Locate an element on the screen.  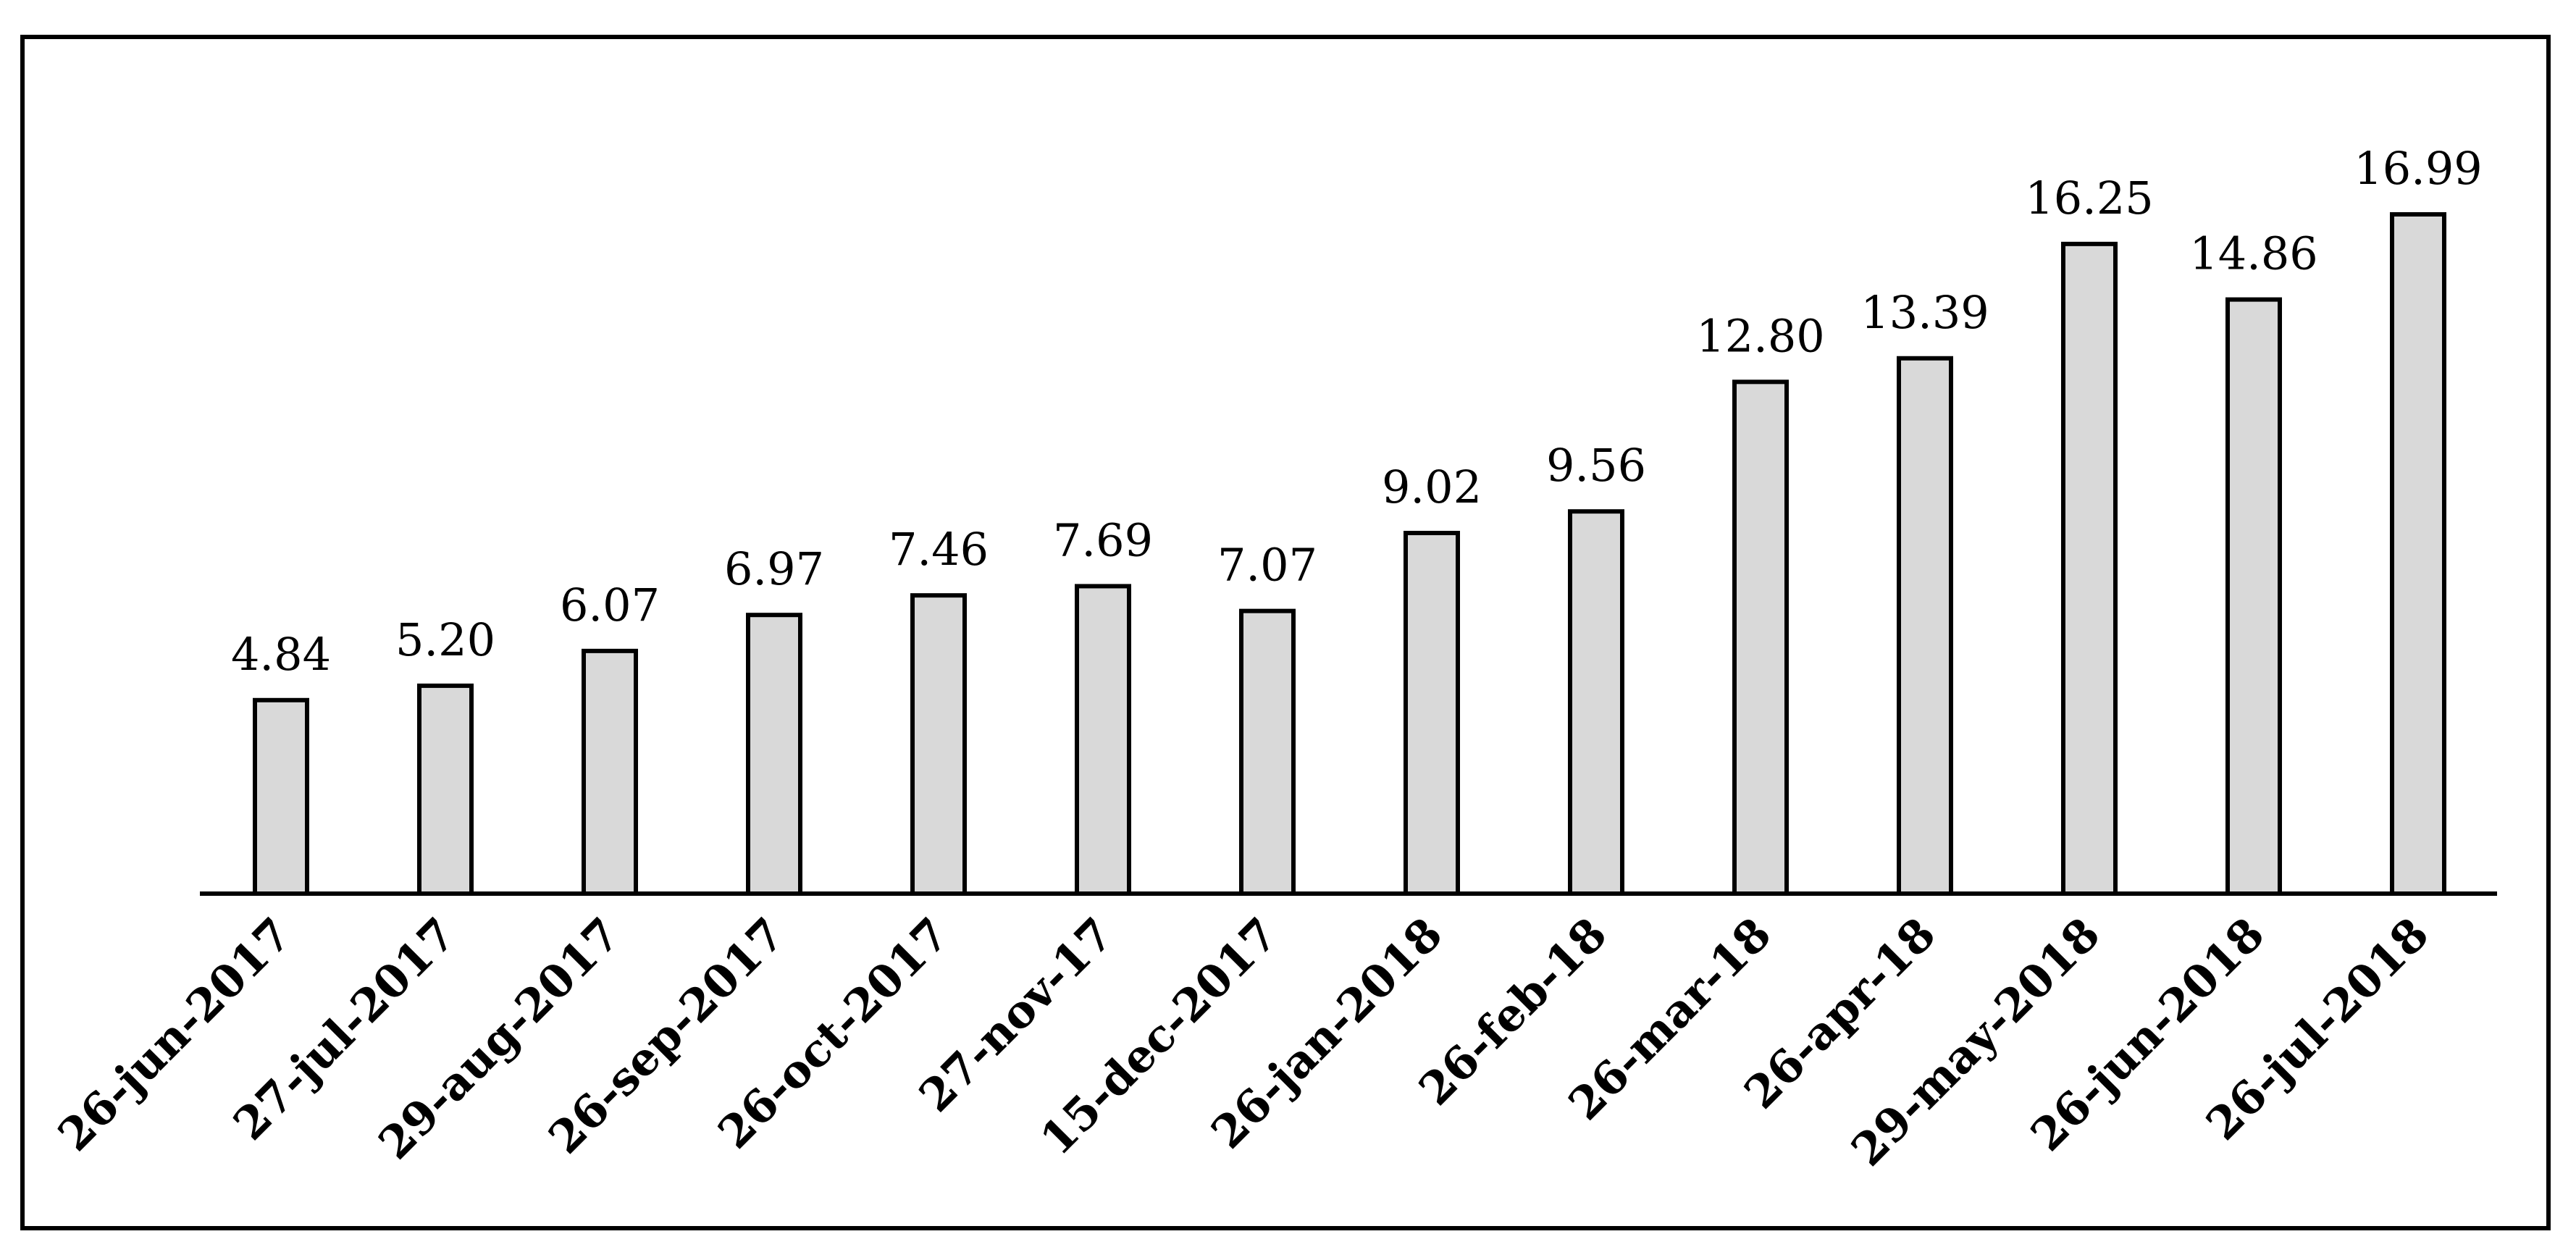
bar-29-may-2018 is located at coordinates (2089, 568).